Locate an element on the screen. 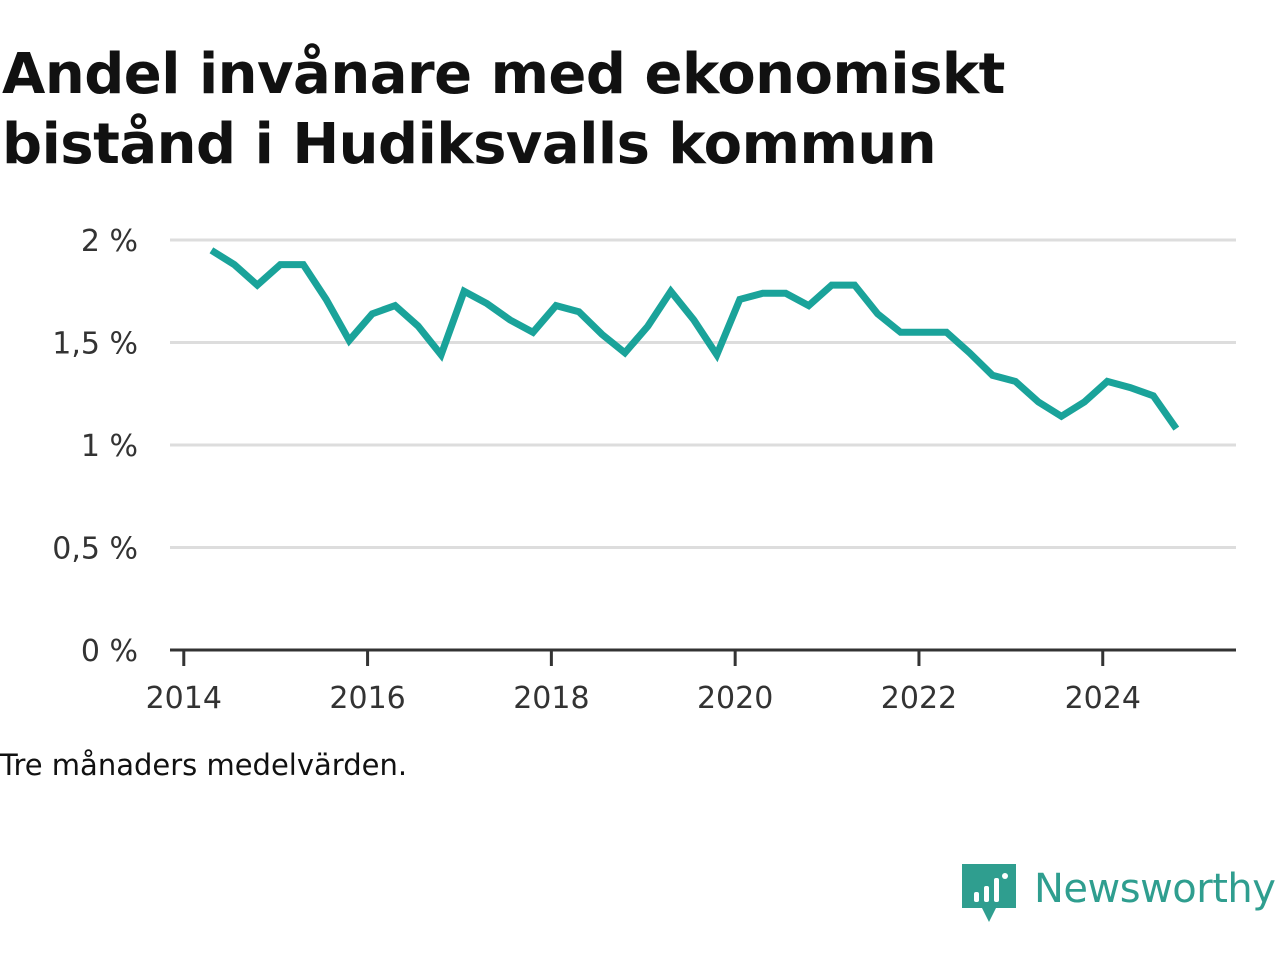  series-layer is located at coordinates (694, 339).